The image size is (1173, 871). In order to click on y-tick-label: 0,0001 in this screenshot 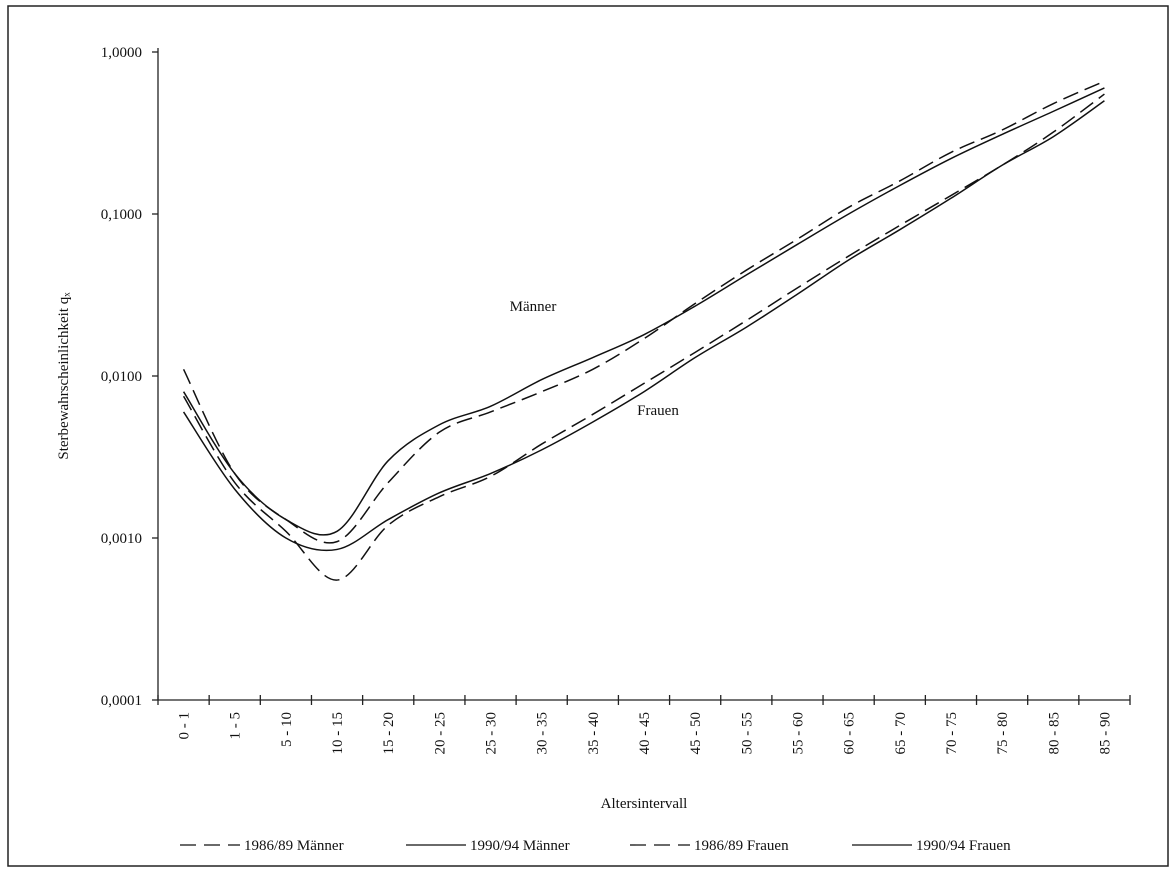, I will do `click(121, 701)`.